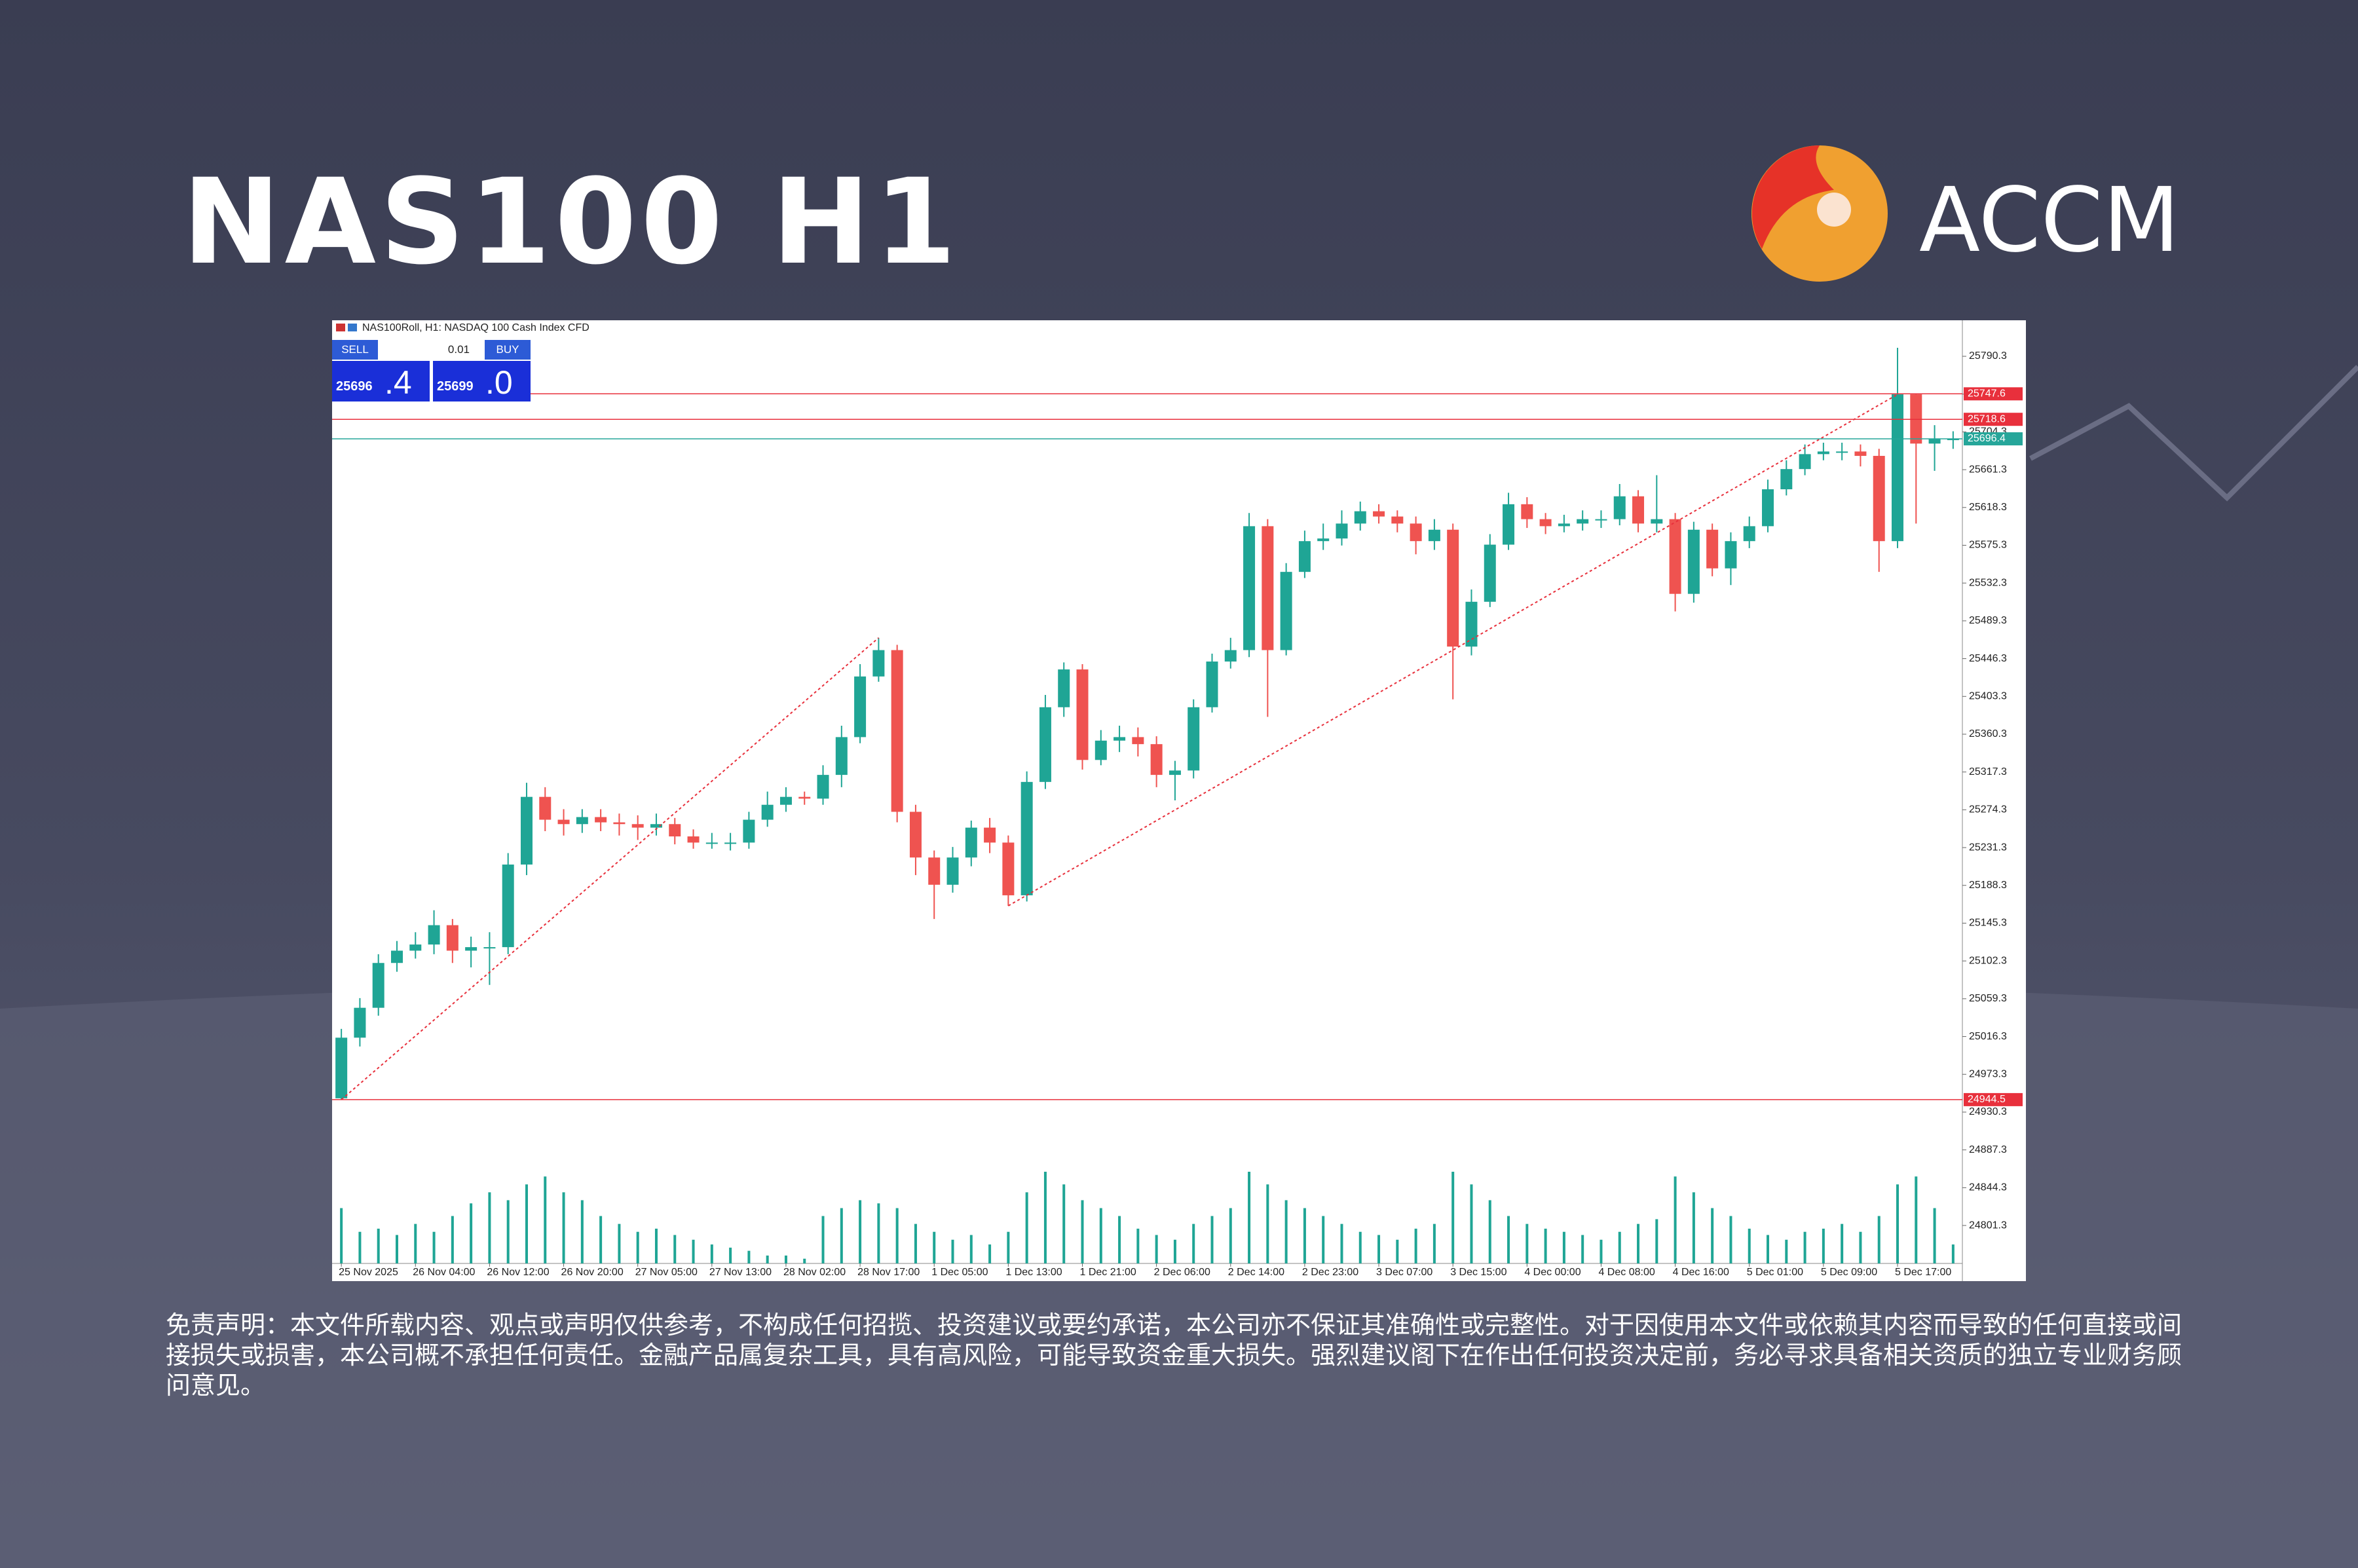  Describe the element at coordinates (1987, 1099) in the screenshot. I see `price-label: 24944.5` at that location.